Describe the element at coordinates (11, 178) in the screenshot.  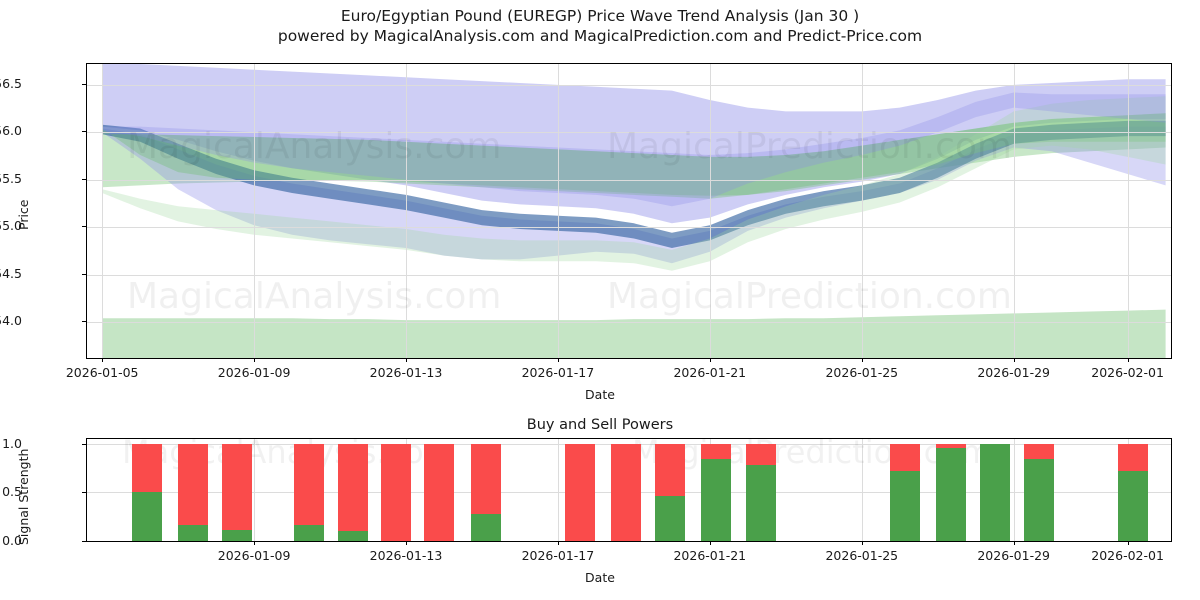
I see `y-tick-label: 55.5` at that location.